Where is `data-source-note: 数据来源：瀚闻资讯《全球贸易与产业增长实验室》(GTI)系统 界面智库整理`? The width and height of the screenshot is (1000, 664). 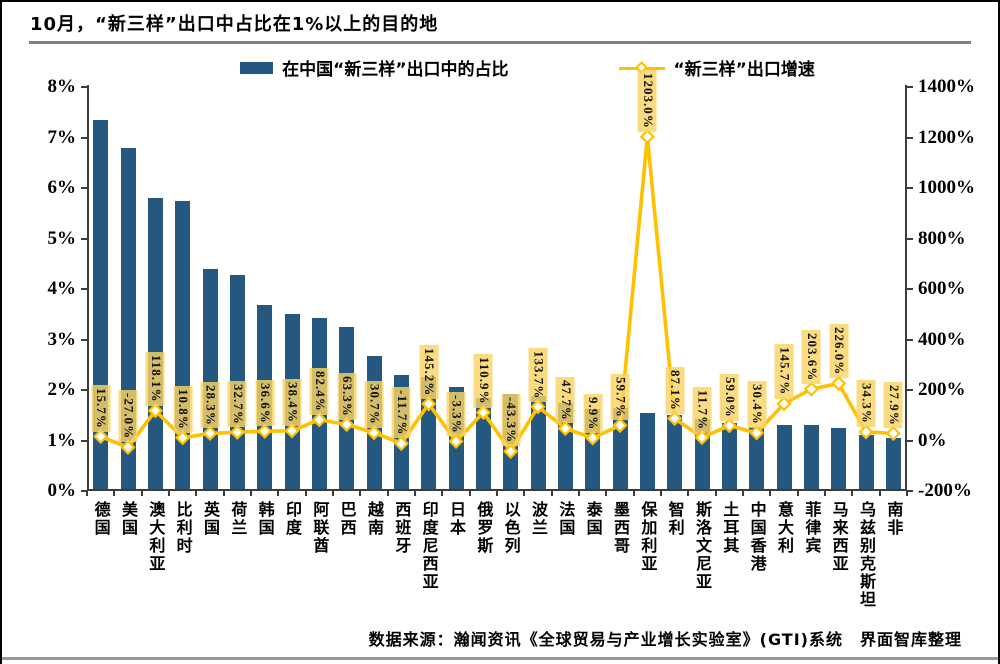 data-source-note: 数据来源：瀚闻资讯《全球贸易与产业增长实验室》(GTI)系统 界面智库整理 is located at coordinates (665, 639).